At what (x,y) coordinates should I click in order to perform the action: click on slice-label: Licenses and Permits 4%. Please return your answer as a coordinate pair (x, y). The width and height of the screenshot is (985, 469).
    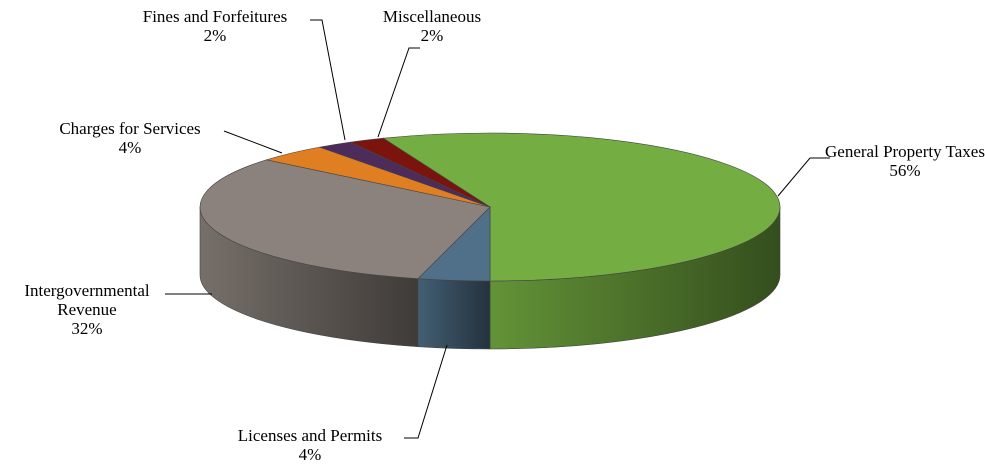
    Looking at the image, I should click on (310, 445).